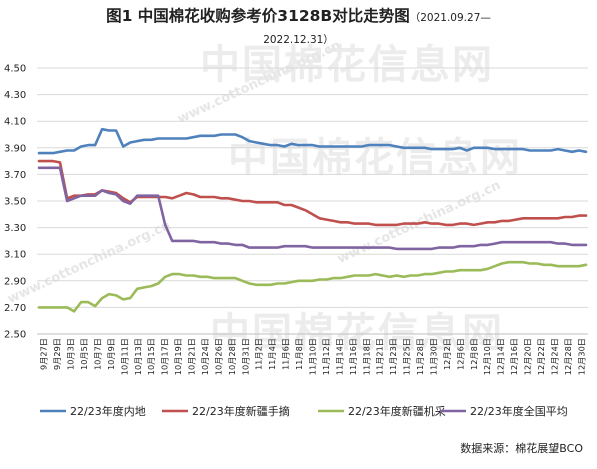 This screenshot has width=597, height=469. Describe the element at coordinates (15, 308) in the screenshot. I see `y-tick-label: 2.70` at that location.